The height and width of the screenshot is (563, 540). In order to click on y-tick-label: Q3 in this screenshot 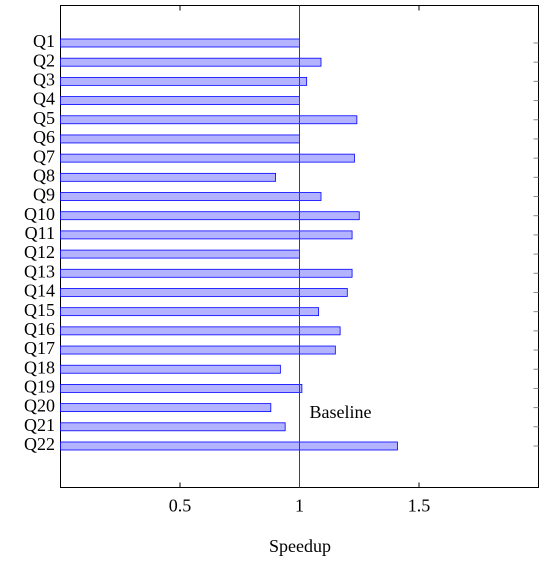, I will do `click(44, 80)`.